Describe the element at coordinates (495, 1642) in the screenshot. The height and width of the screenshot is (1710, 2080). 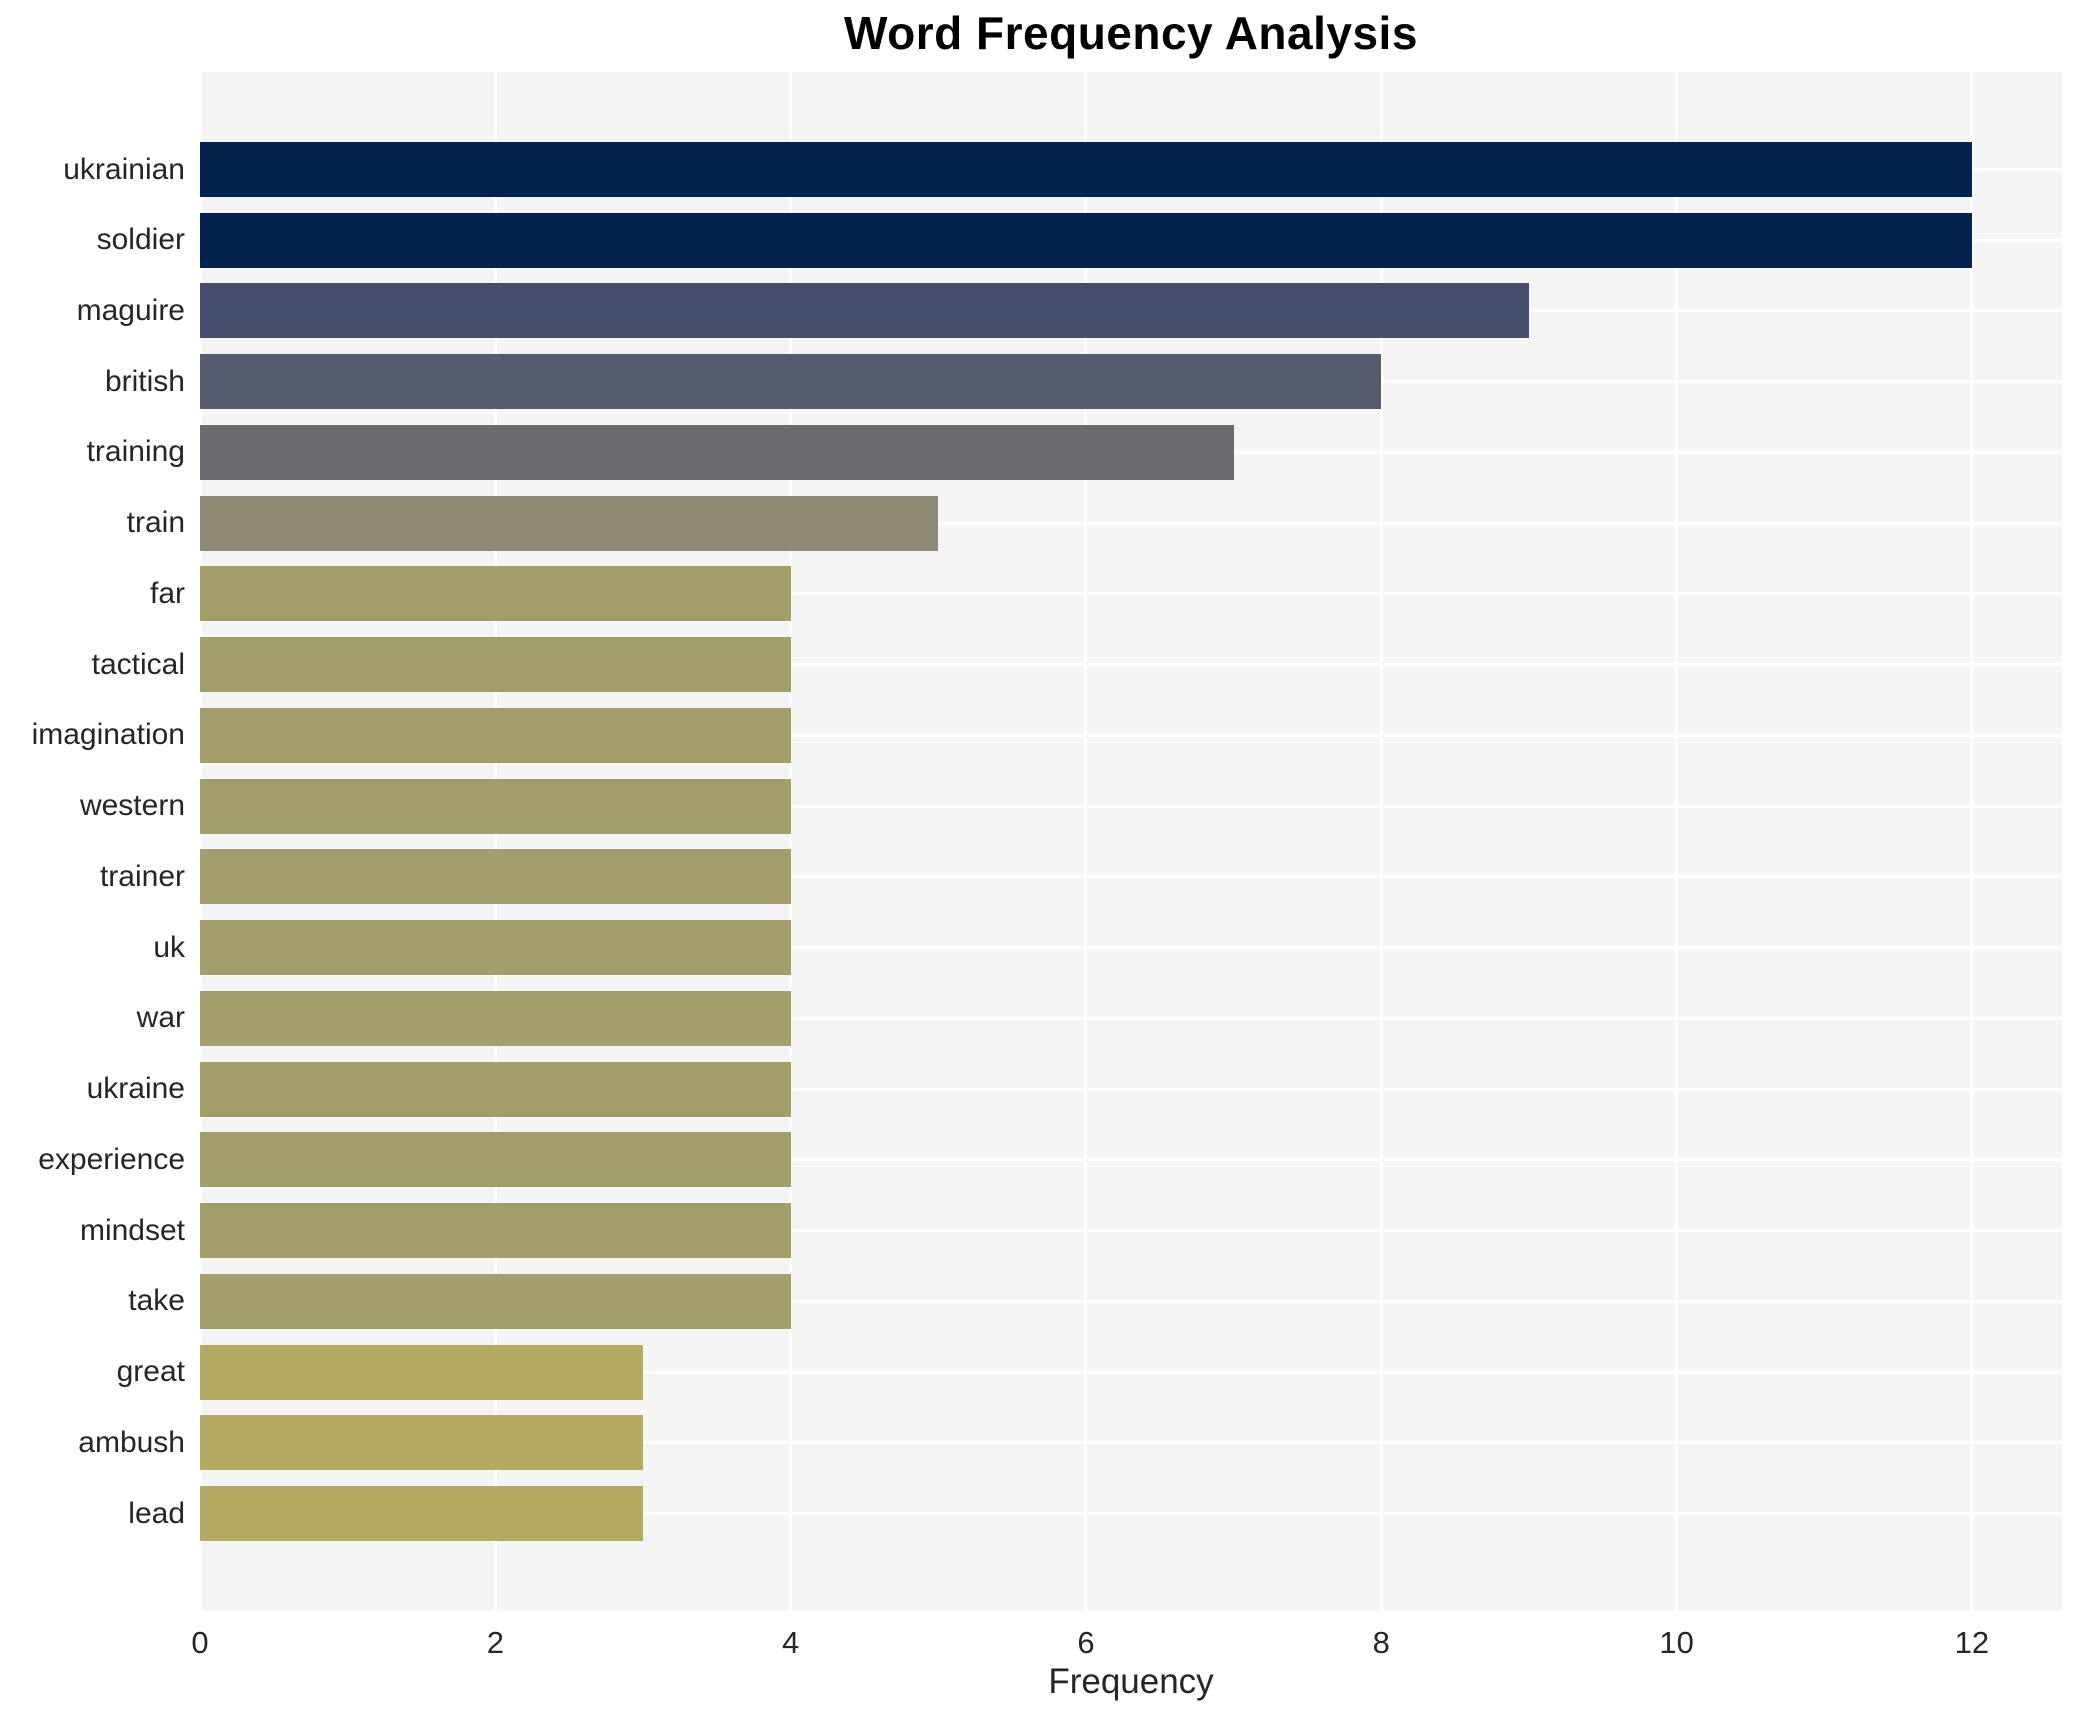
I see `x-tick-label-2: 2` at that location.